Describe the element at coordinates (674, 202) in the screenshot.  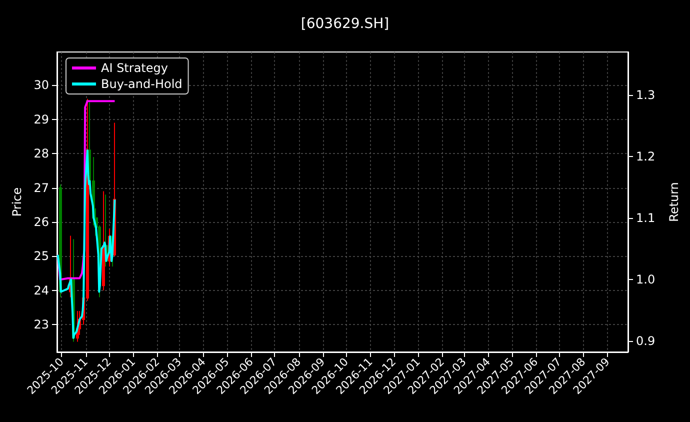
I see `y2-axis-title: Return` at that location.